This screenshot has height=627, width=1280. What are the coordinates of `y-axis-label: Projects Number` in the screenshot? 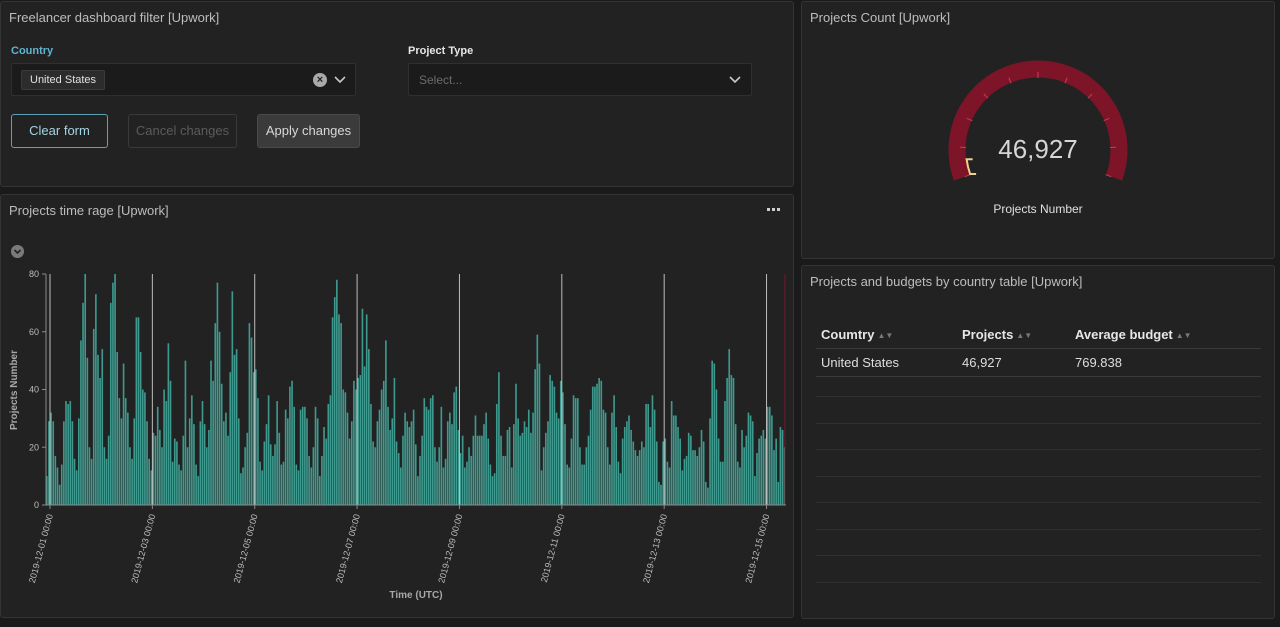 It's located at (14, 390).